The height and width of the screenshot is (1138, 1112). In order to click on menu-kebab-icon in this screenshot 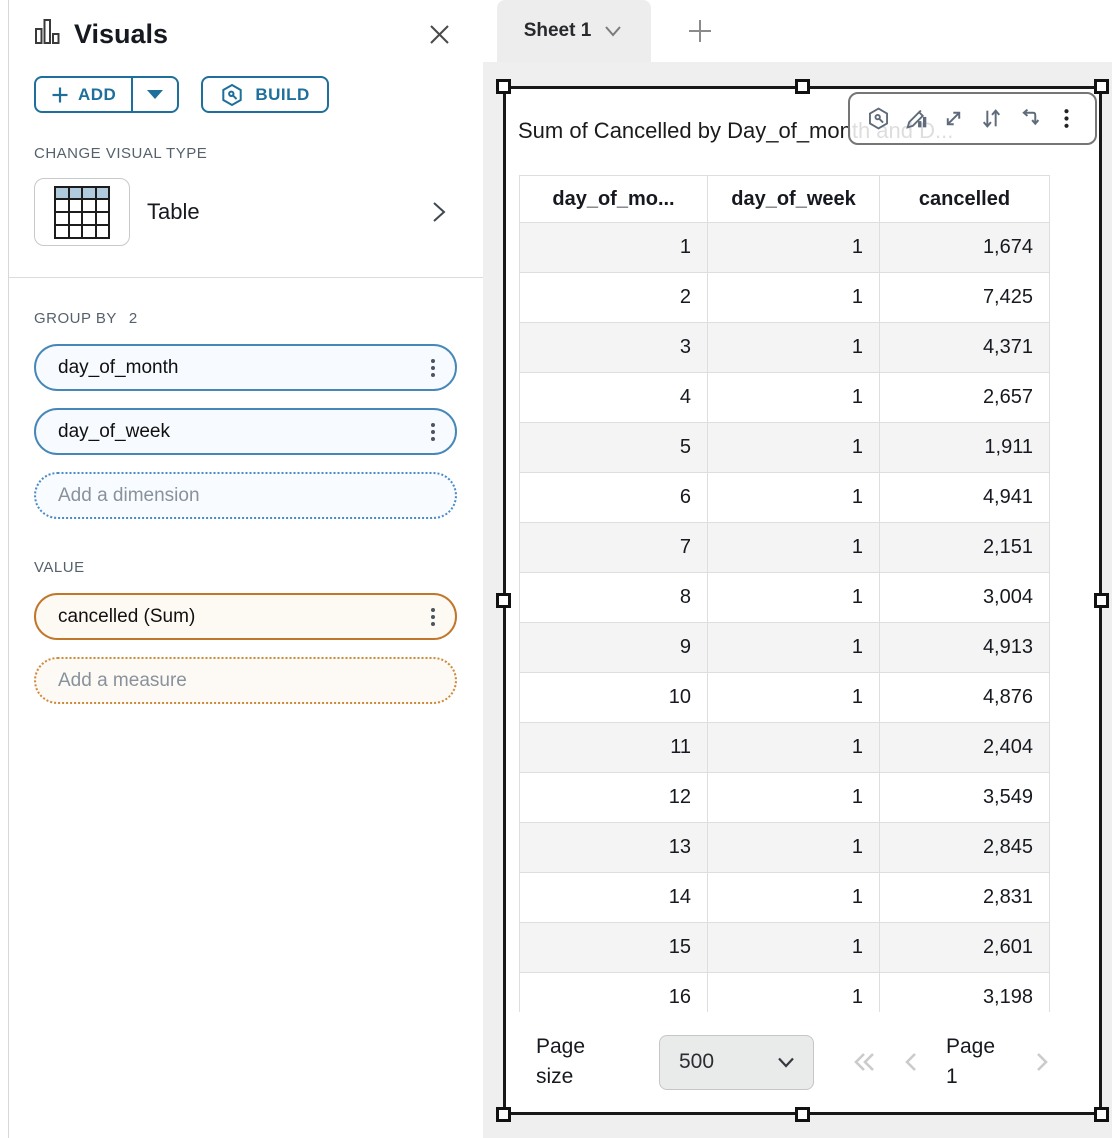, I will do `click(1066, 118)`.